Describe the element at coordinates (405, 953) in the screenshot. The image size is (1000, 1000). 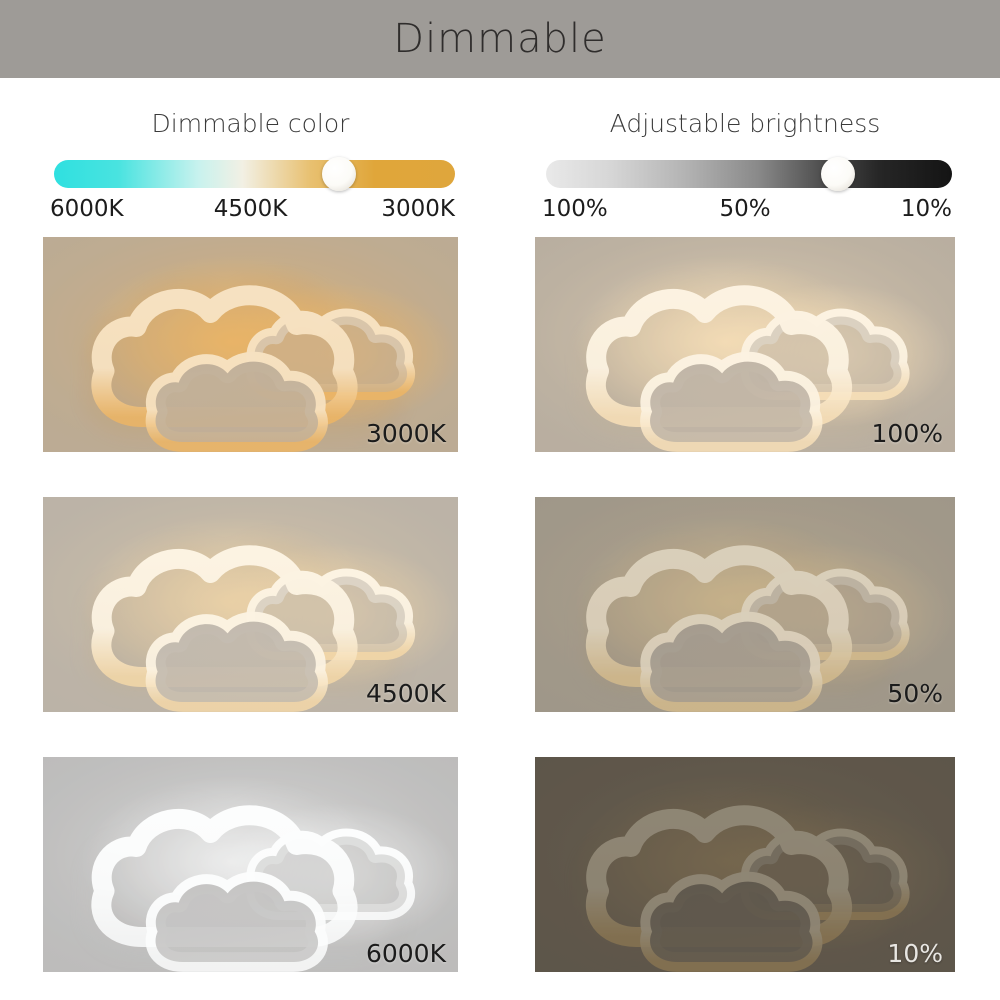
I see `cell-caption: 6000K` at that location.